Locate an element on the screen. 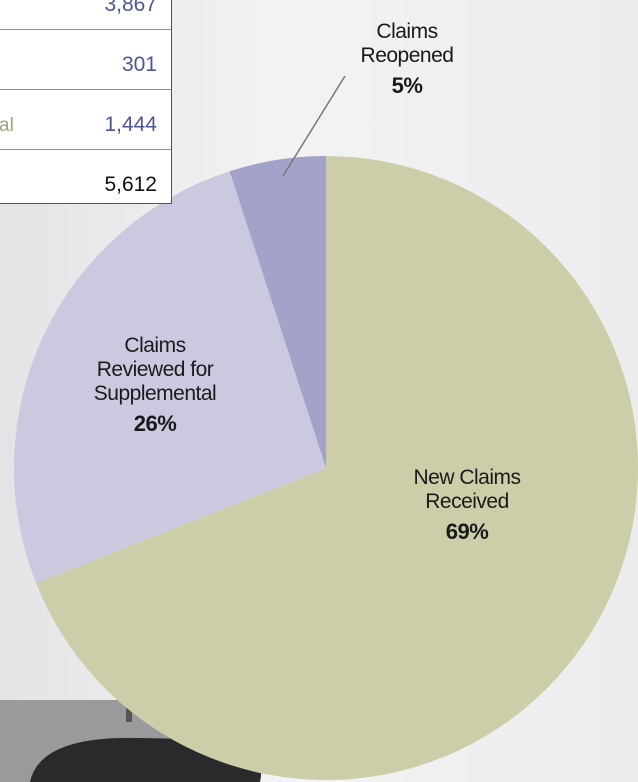 The height and width of the screenshot is (782, 638). slice-name: New Claims Received is located at coordinates (467, 489).